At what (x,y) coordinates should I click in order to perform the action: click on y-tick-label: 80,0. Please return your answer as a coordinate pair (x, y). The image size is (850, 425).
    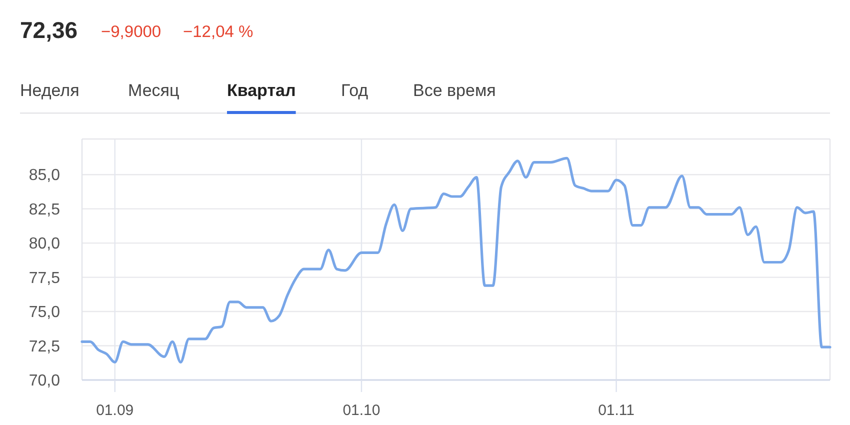
    Looking at the image, I should click on (44, 244).